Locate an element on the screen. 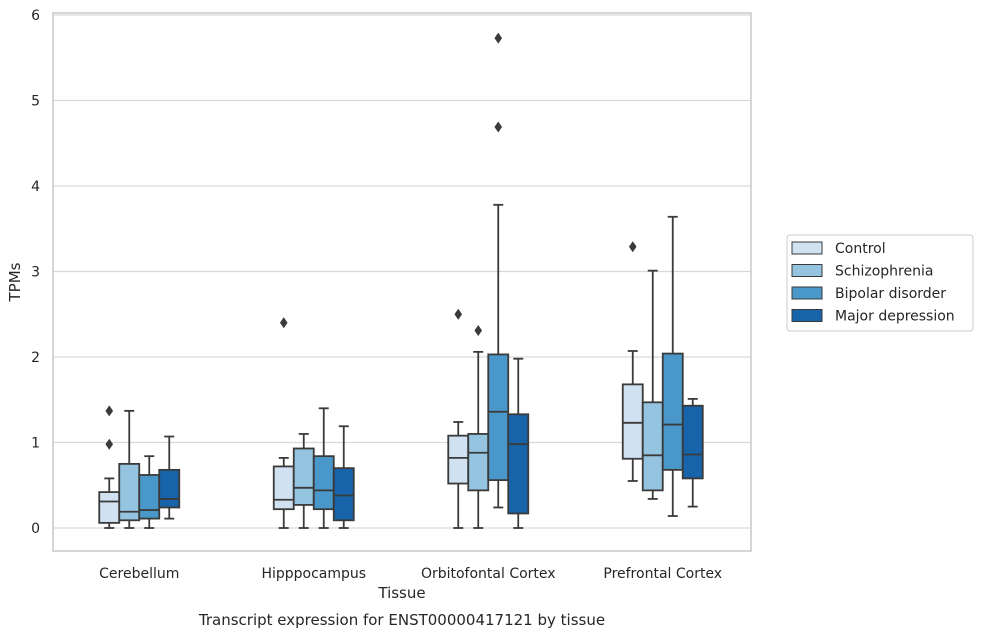  legend-frame is located at coordinates (880, 283).